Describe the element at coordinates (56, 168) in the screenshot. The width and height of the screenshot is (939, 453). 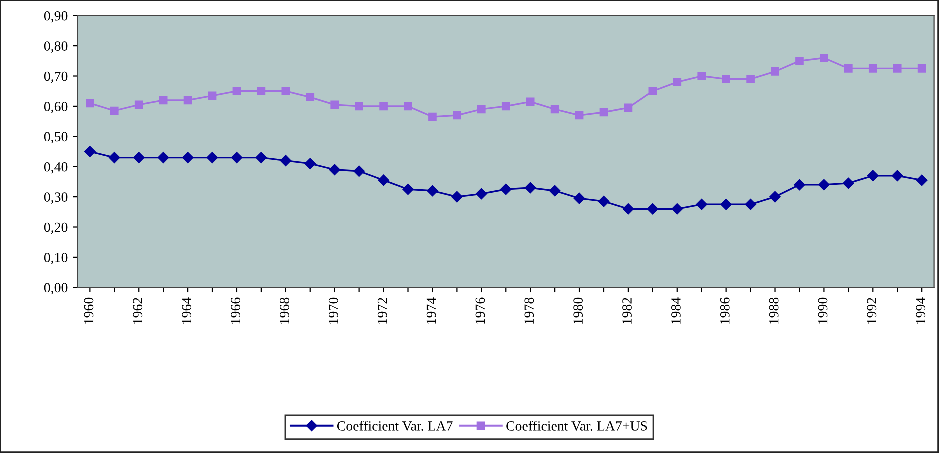
I see `y-tick-label: 0,40` at that location.